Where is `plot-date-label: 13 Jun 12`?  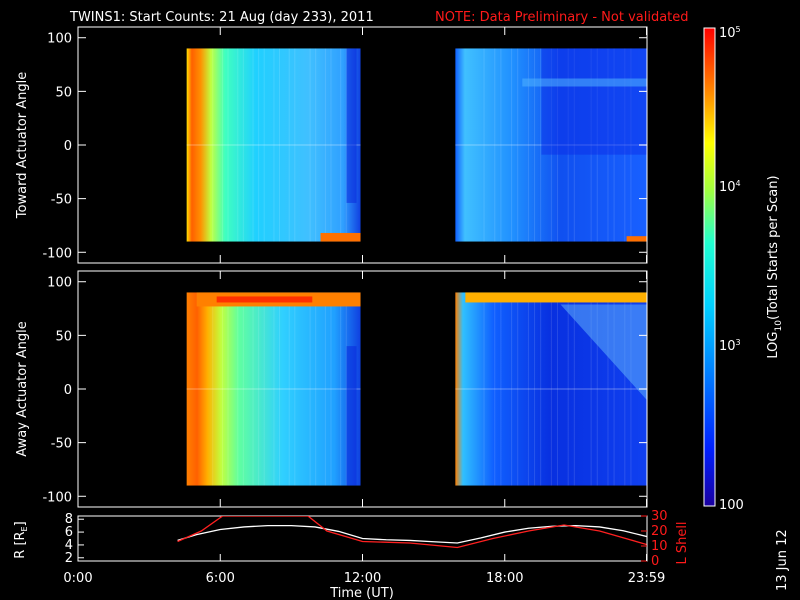
plot-date-label: 13 Jun 12 is located at coordinates (782, 560).